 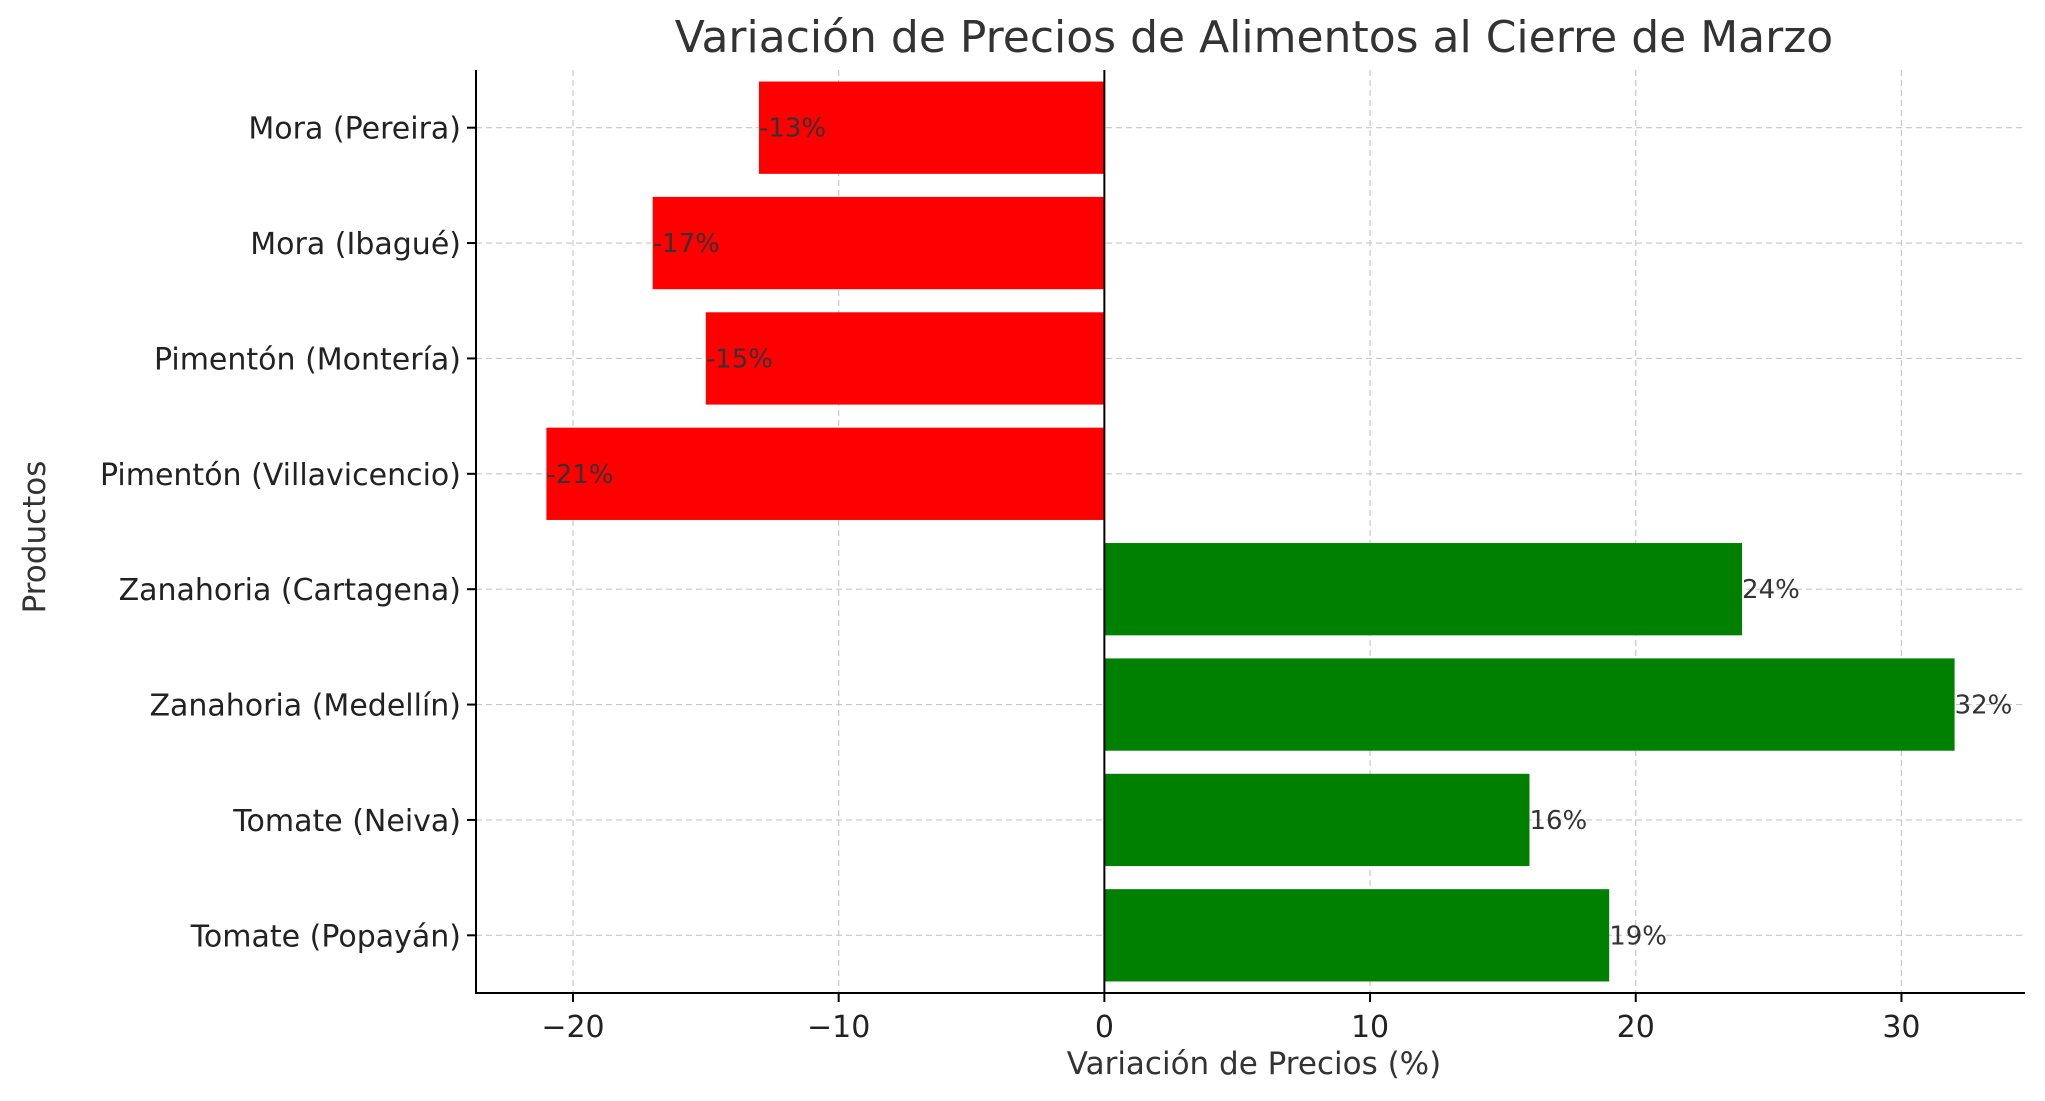 I want to click on x-axis-label: Variación de Precios (%), so click(x=1254, y=1064).